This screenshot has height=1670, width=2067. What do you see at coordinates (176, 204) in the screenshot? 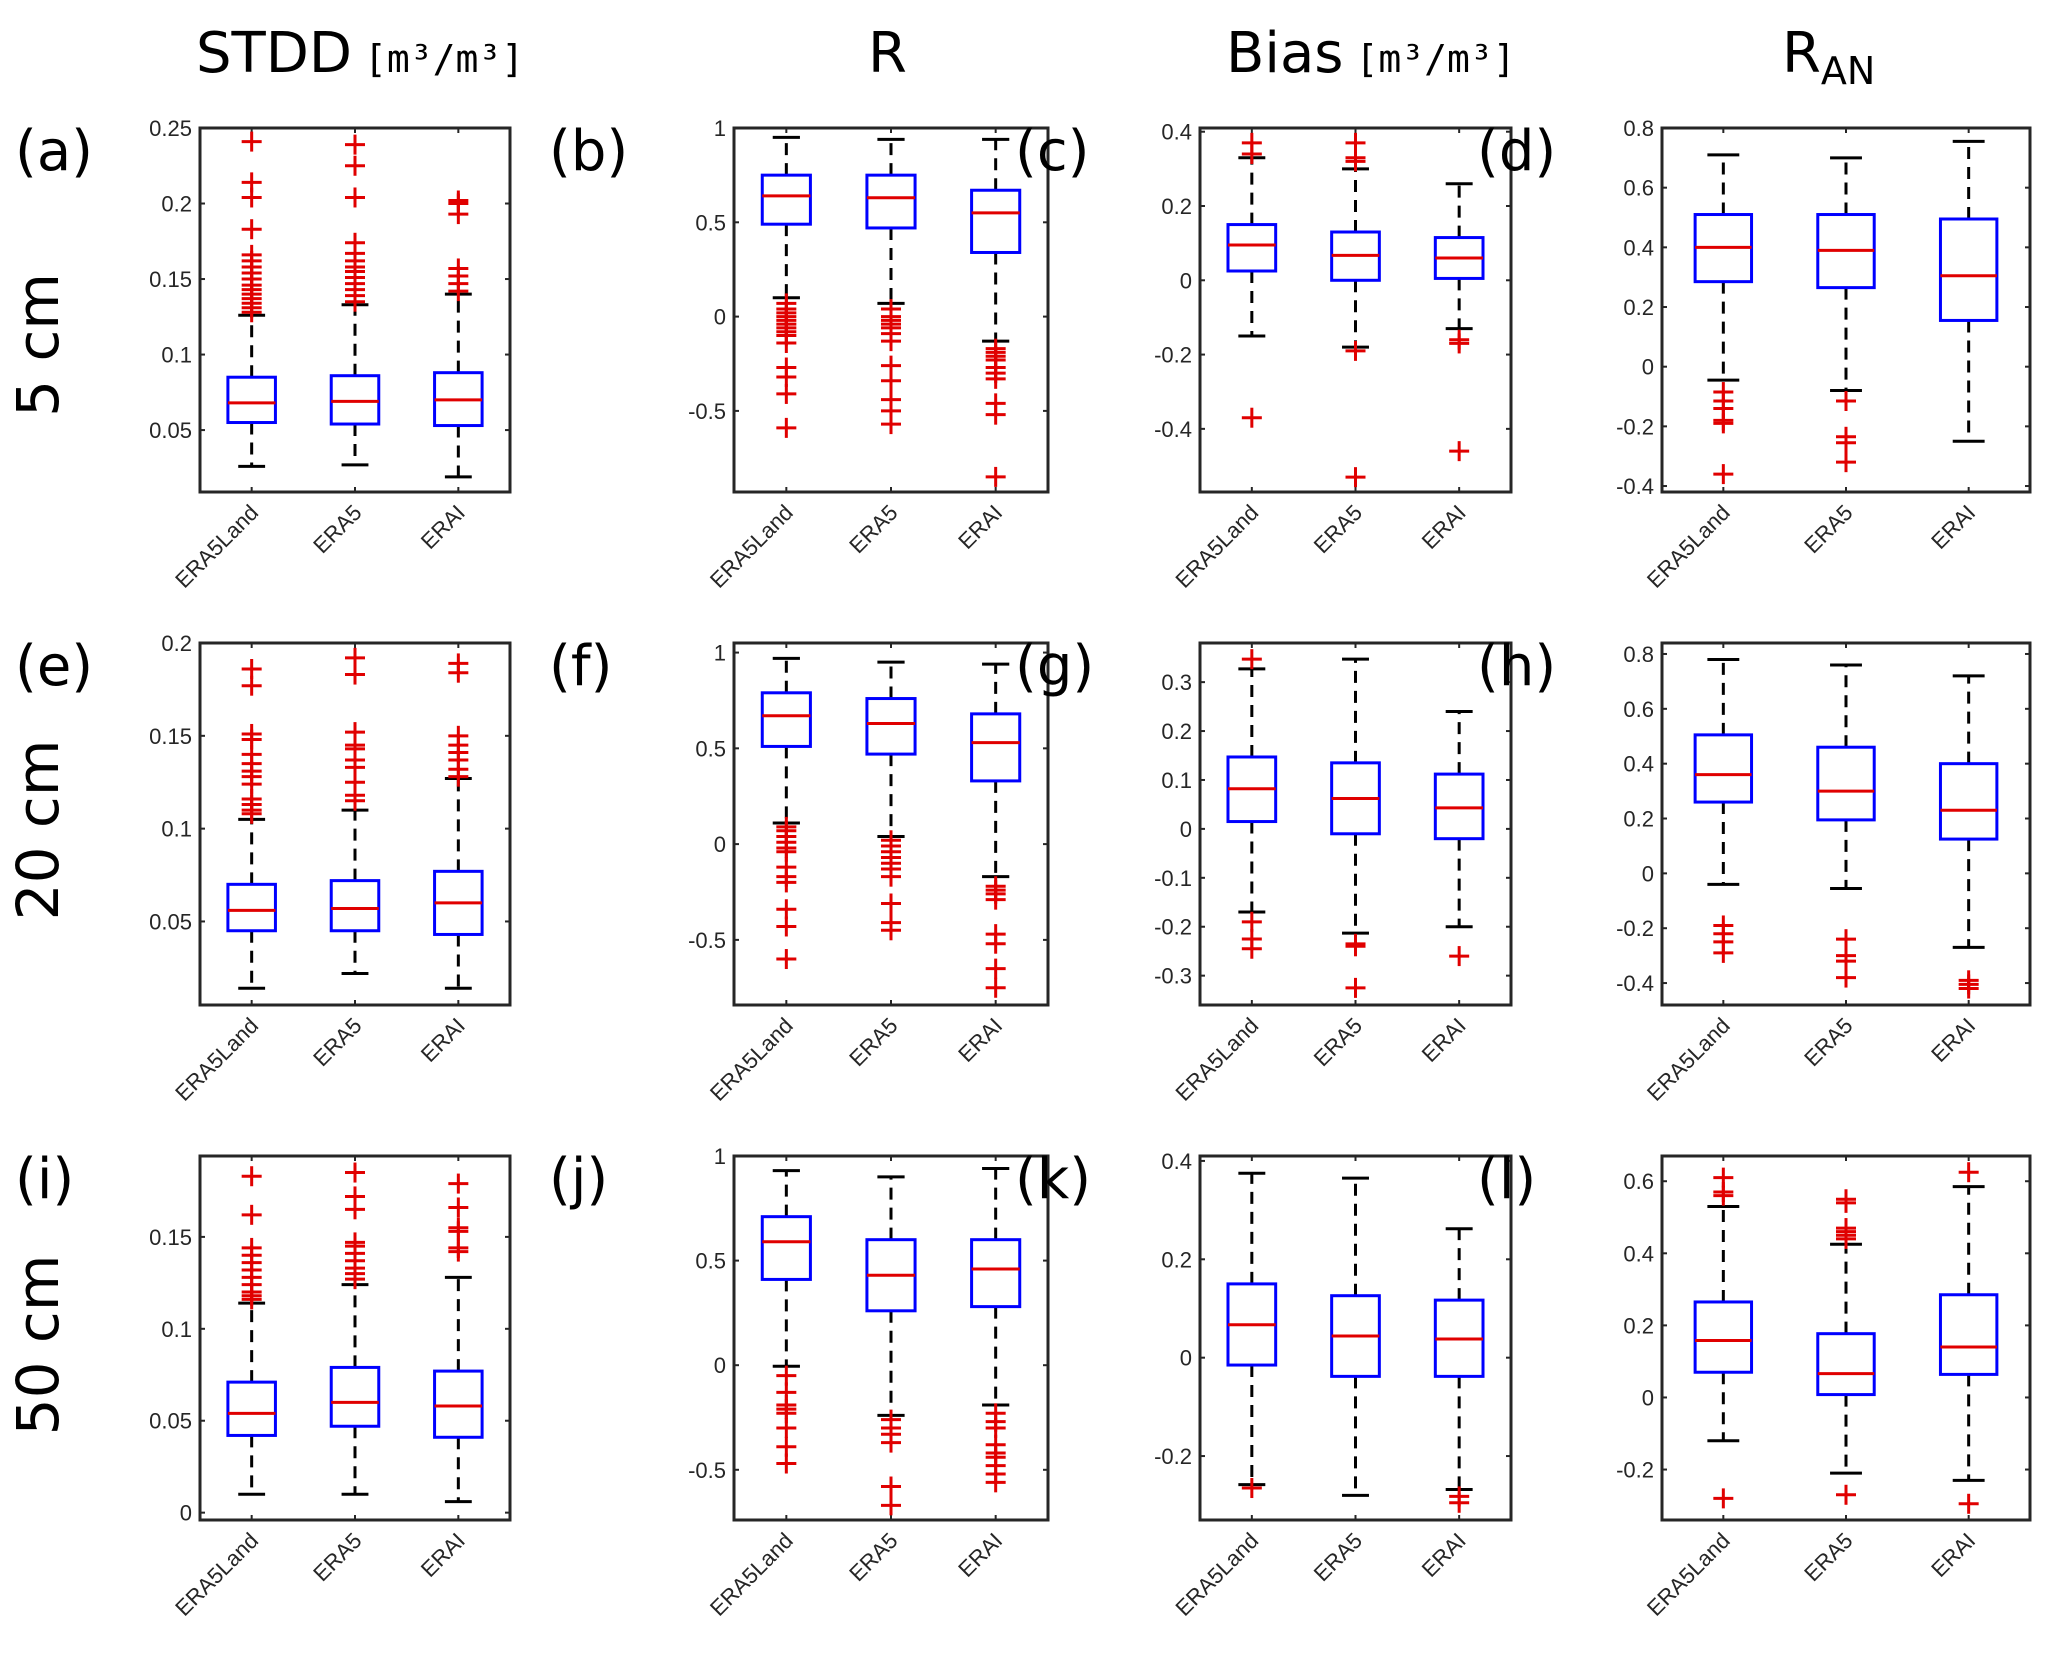
I see `y-tick-label: 0.2` at bounding box center [176, 204].